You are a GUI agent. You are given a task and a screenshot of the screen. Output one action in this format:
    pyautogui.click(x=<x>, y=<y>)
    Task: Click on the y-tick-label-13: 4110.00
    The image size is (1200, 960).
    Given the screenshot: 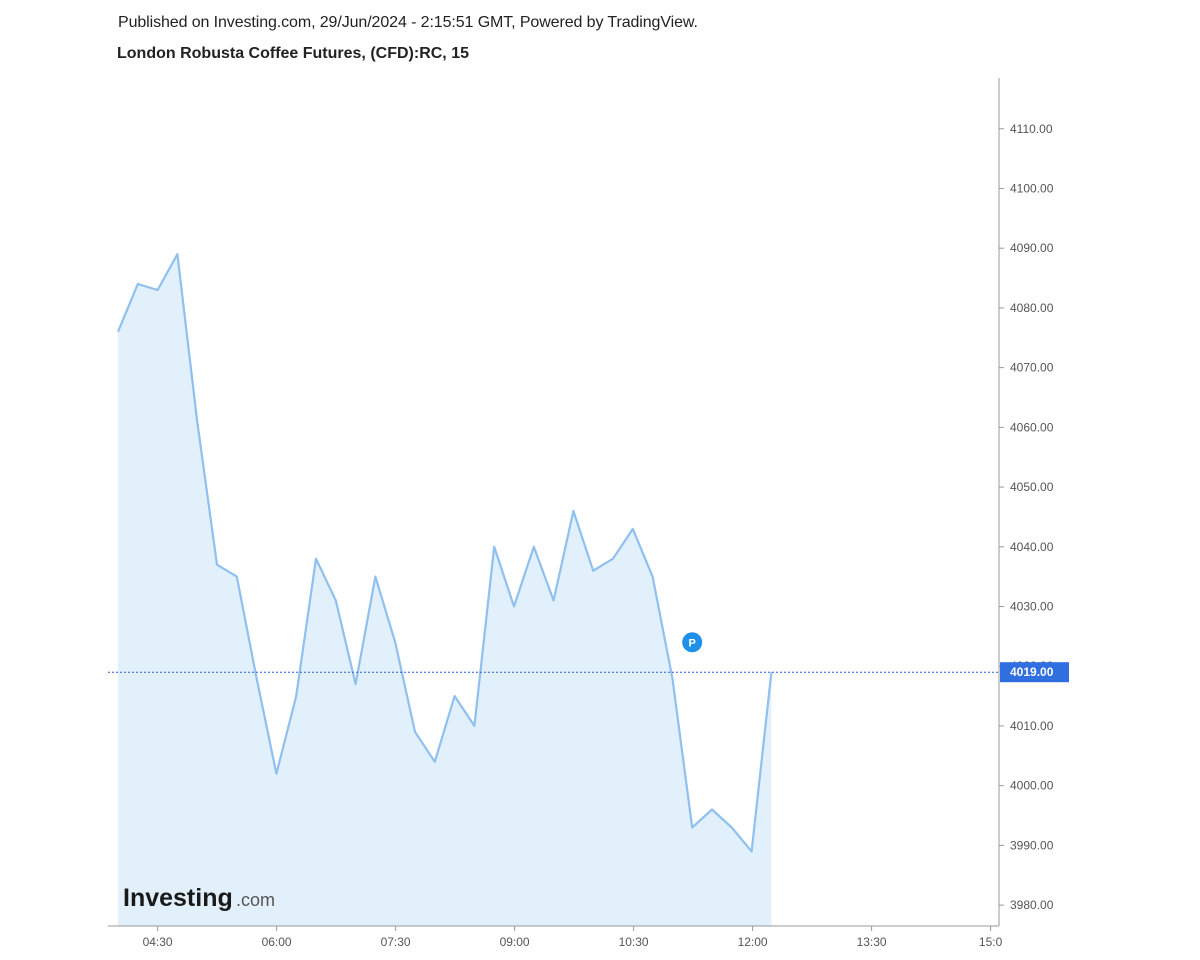 What is the action you would take?
    pyautogui.click(x=1031, y=129)
    